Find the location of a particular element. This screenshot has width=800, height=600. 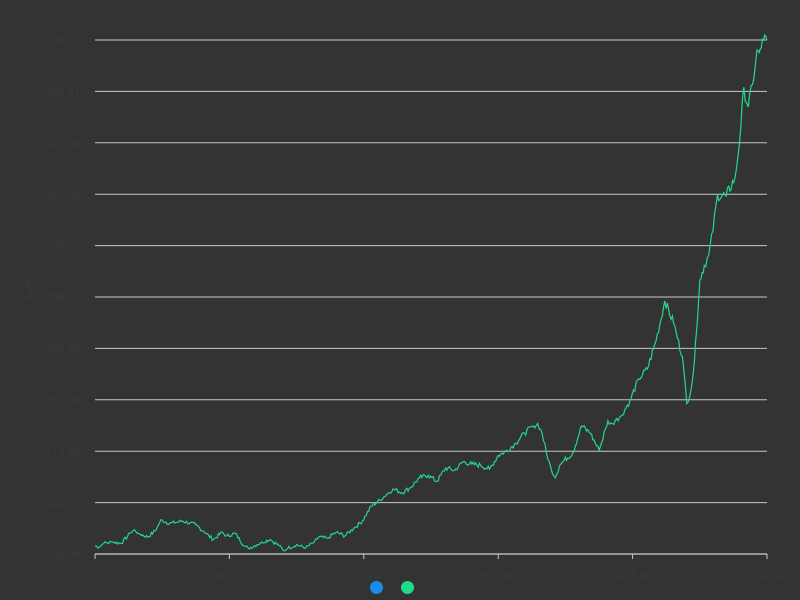

y-tick-label: 131.815 is located at coordinates (66, 504).